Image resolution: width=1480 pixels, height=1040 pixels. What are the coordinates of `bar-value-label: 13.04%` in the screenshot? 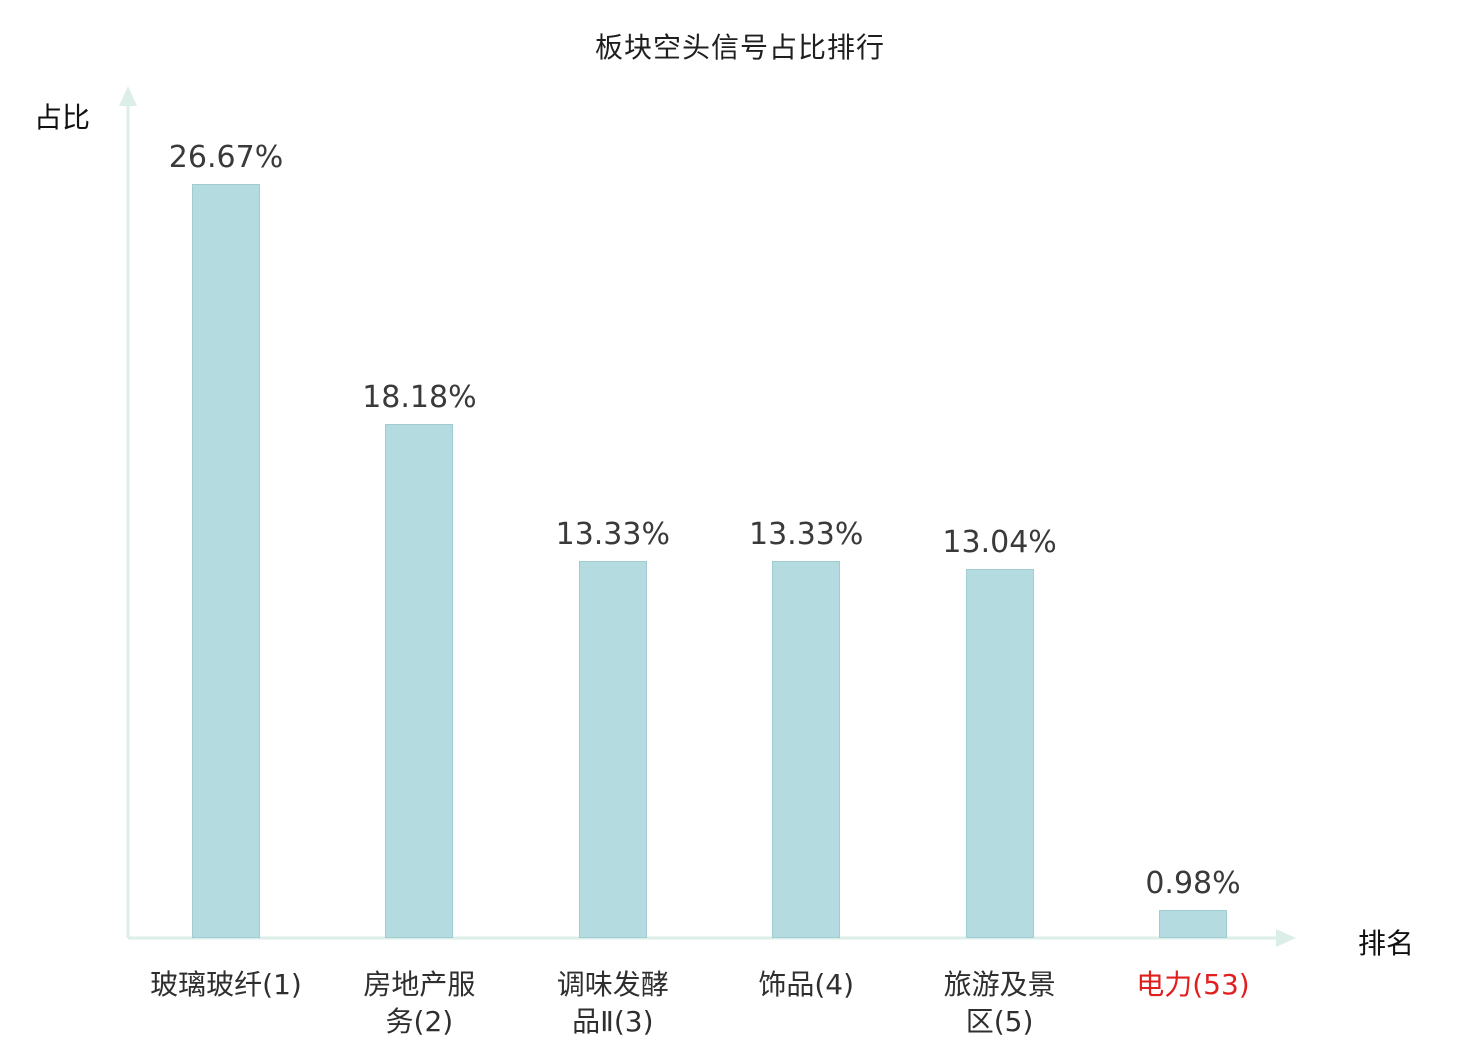 It's located at (999, 542).